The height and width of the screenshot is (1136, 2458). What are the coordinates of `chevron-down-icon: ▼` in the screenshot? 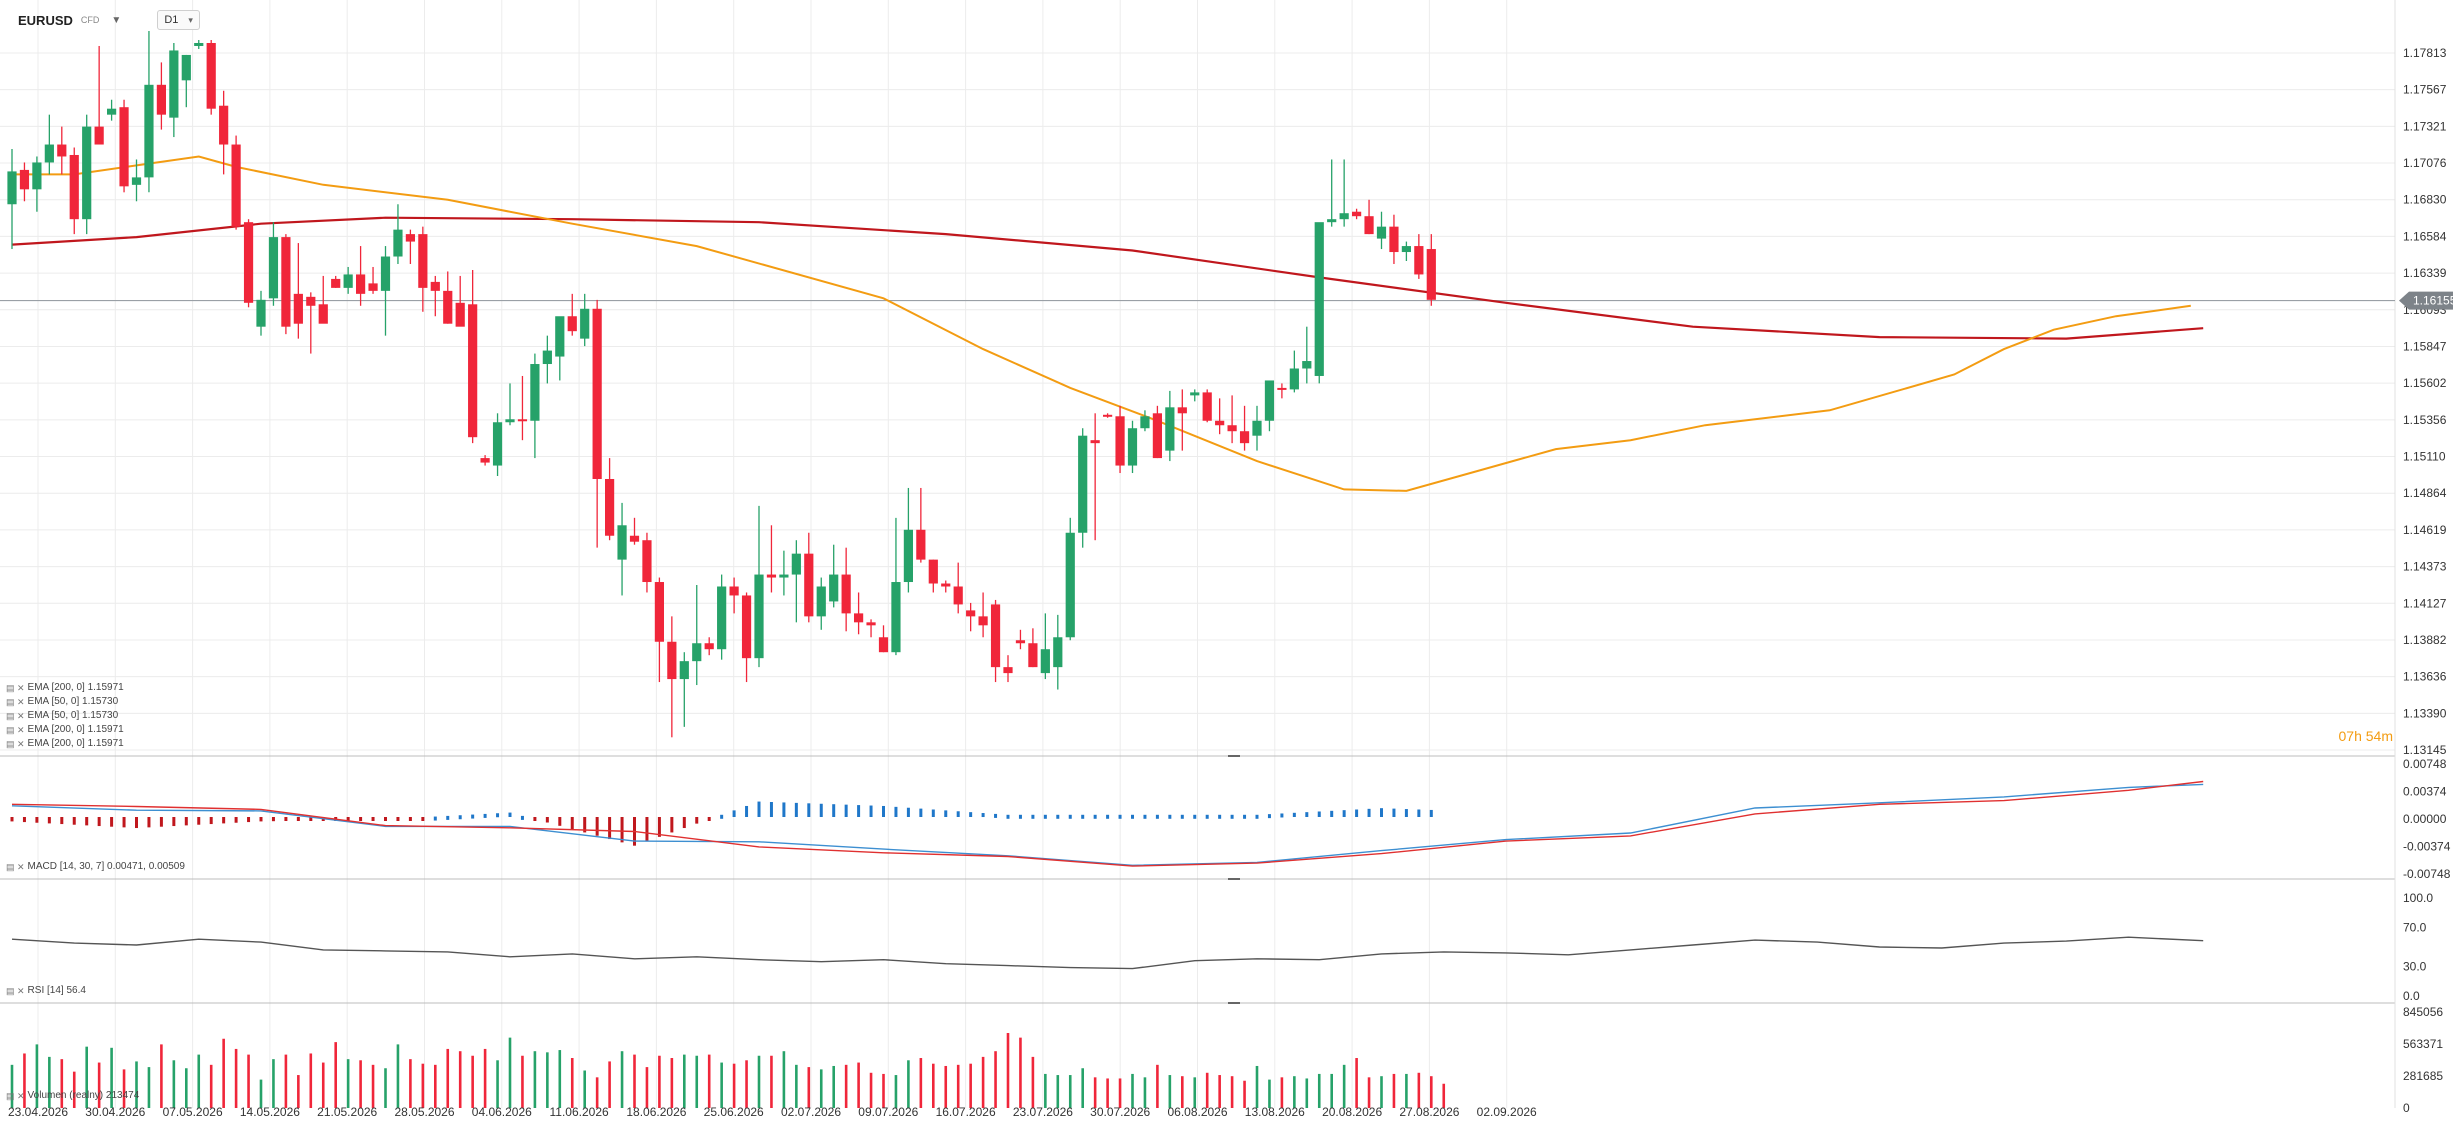 It's located at (116, 20).